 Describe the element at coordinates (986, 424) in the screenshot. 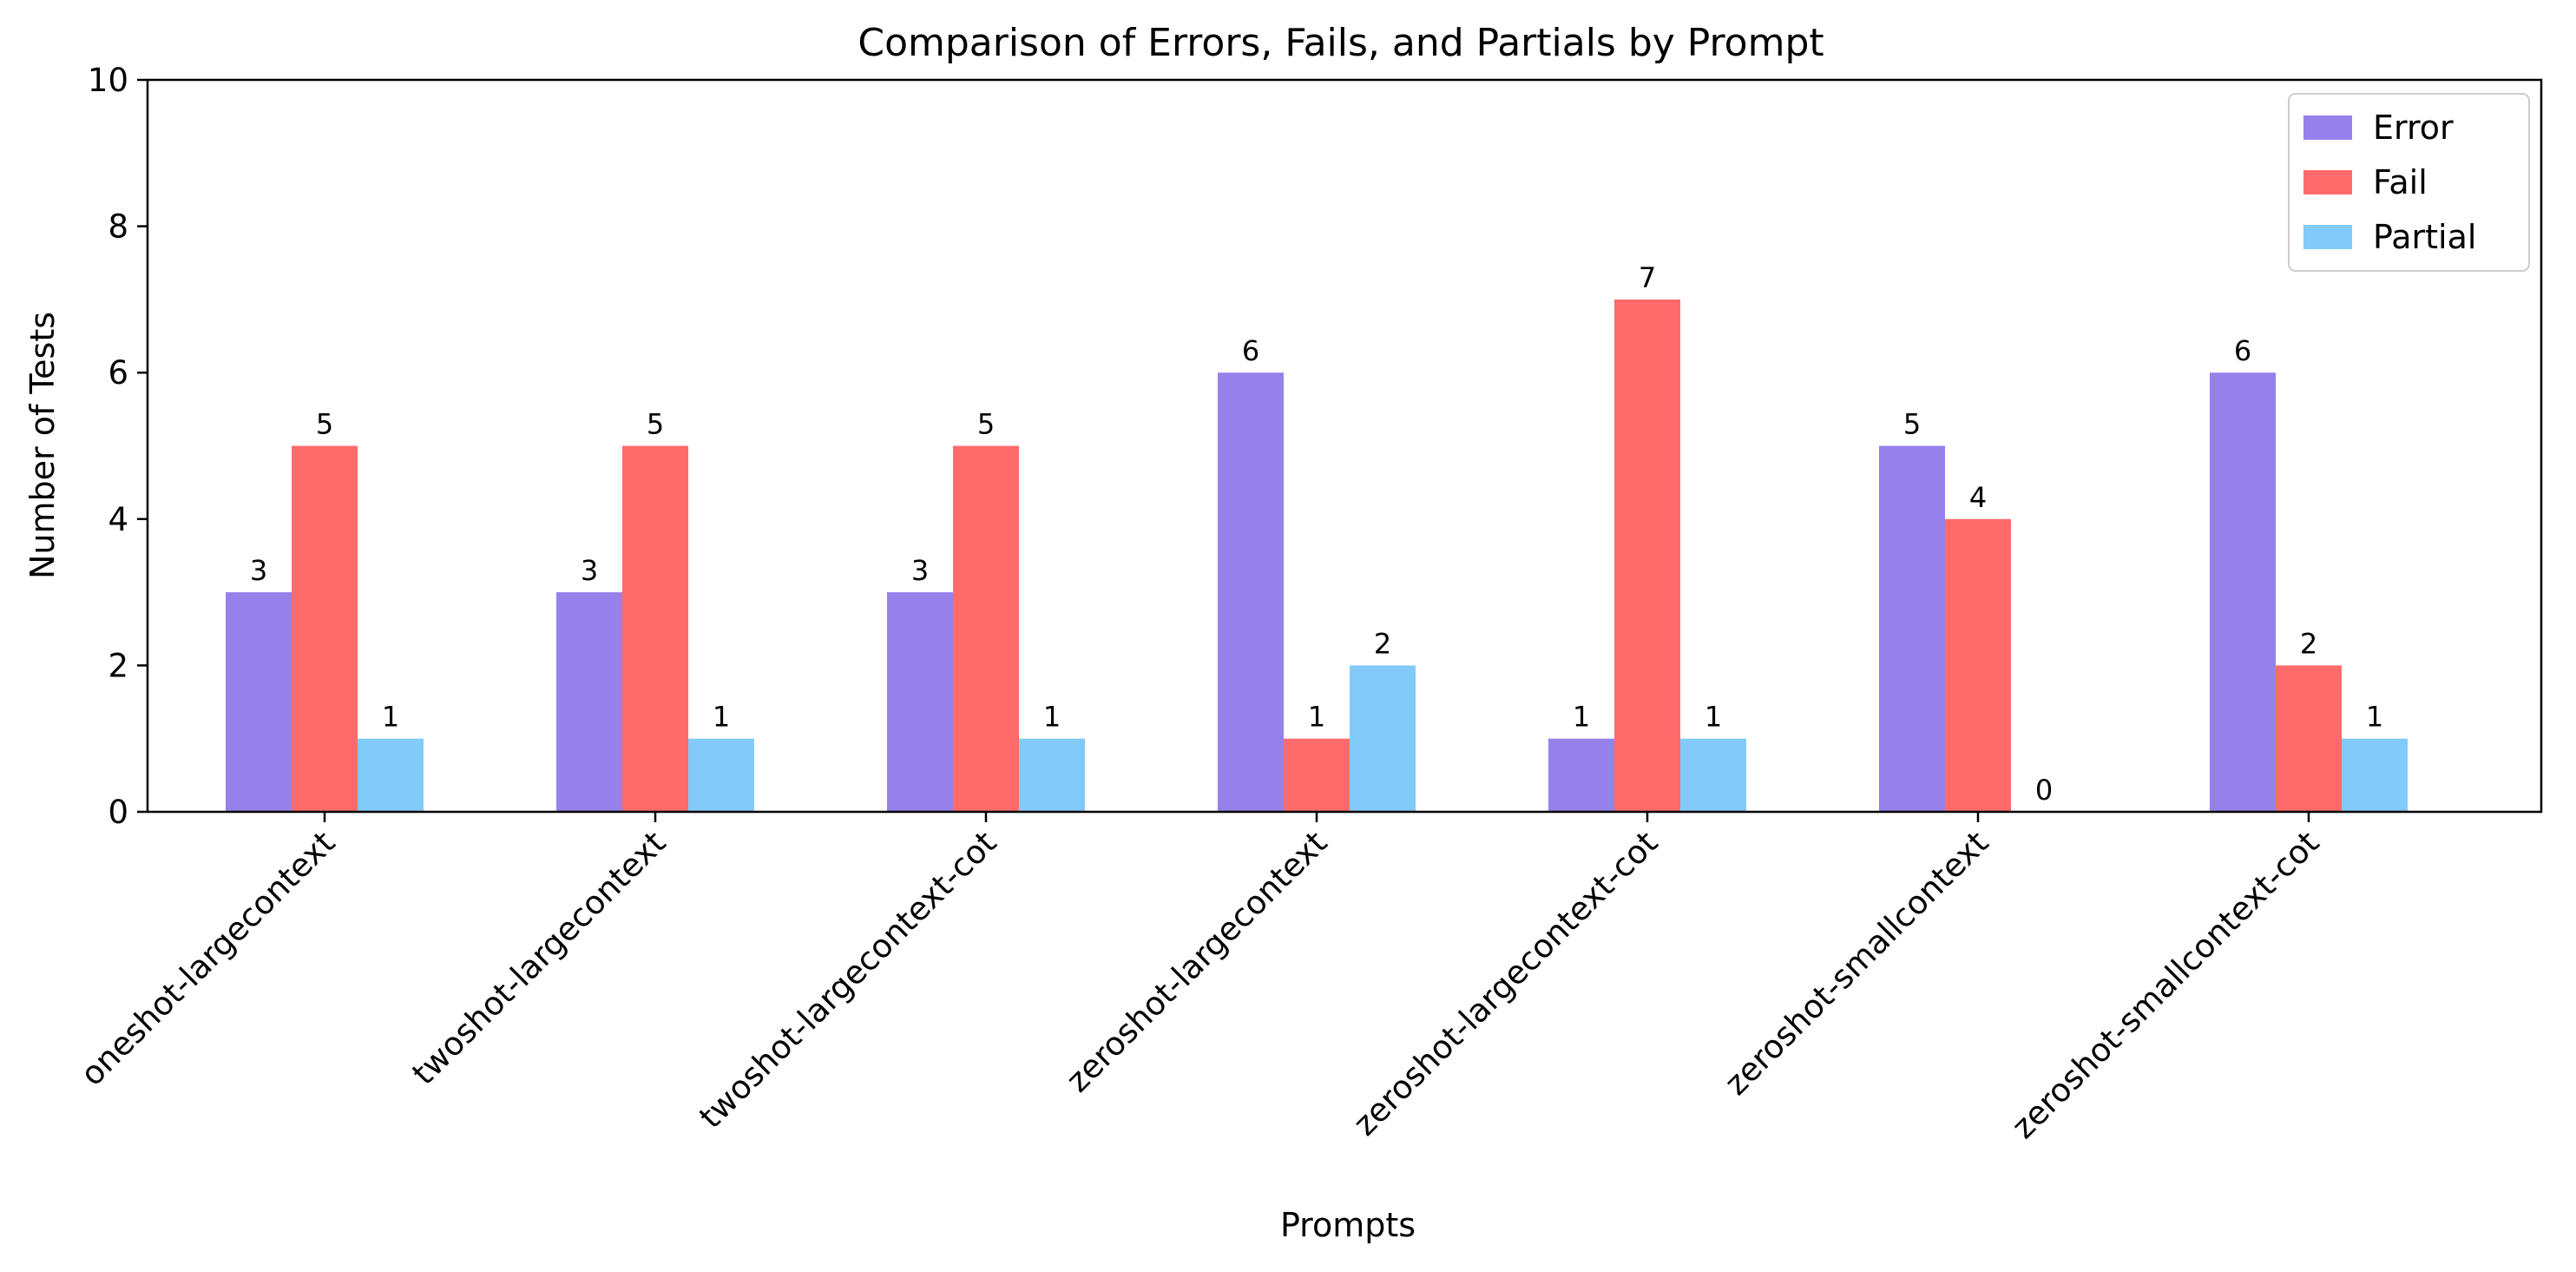

I see `data-label-fail-twoshot-largecontext-cot: 5` at that location.